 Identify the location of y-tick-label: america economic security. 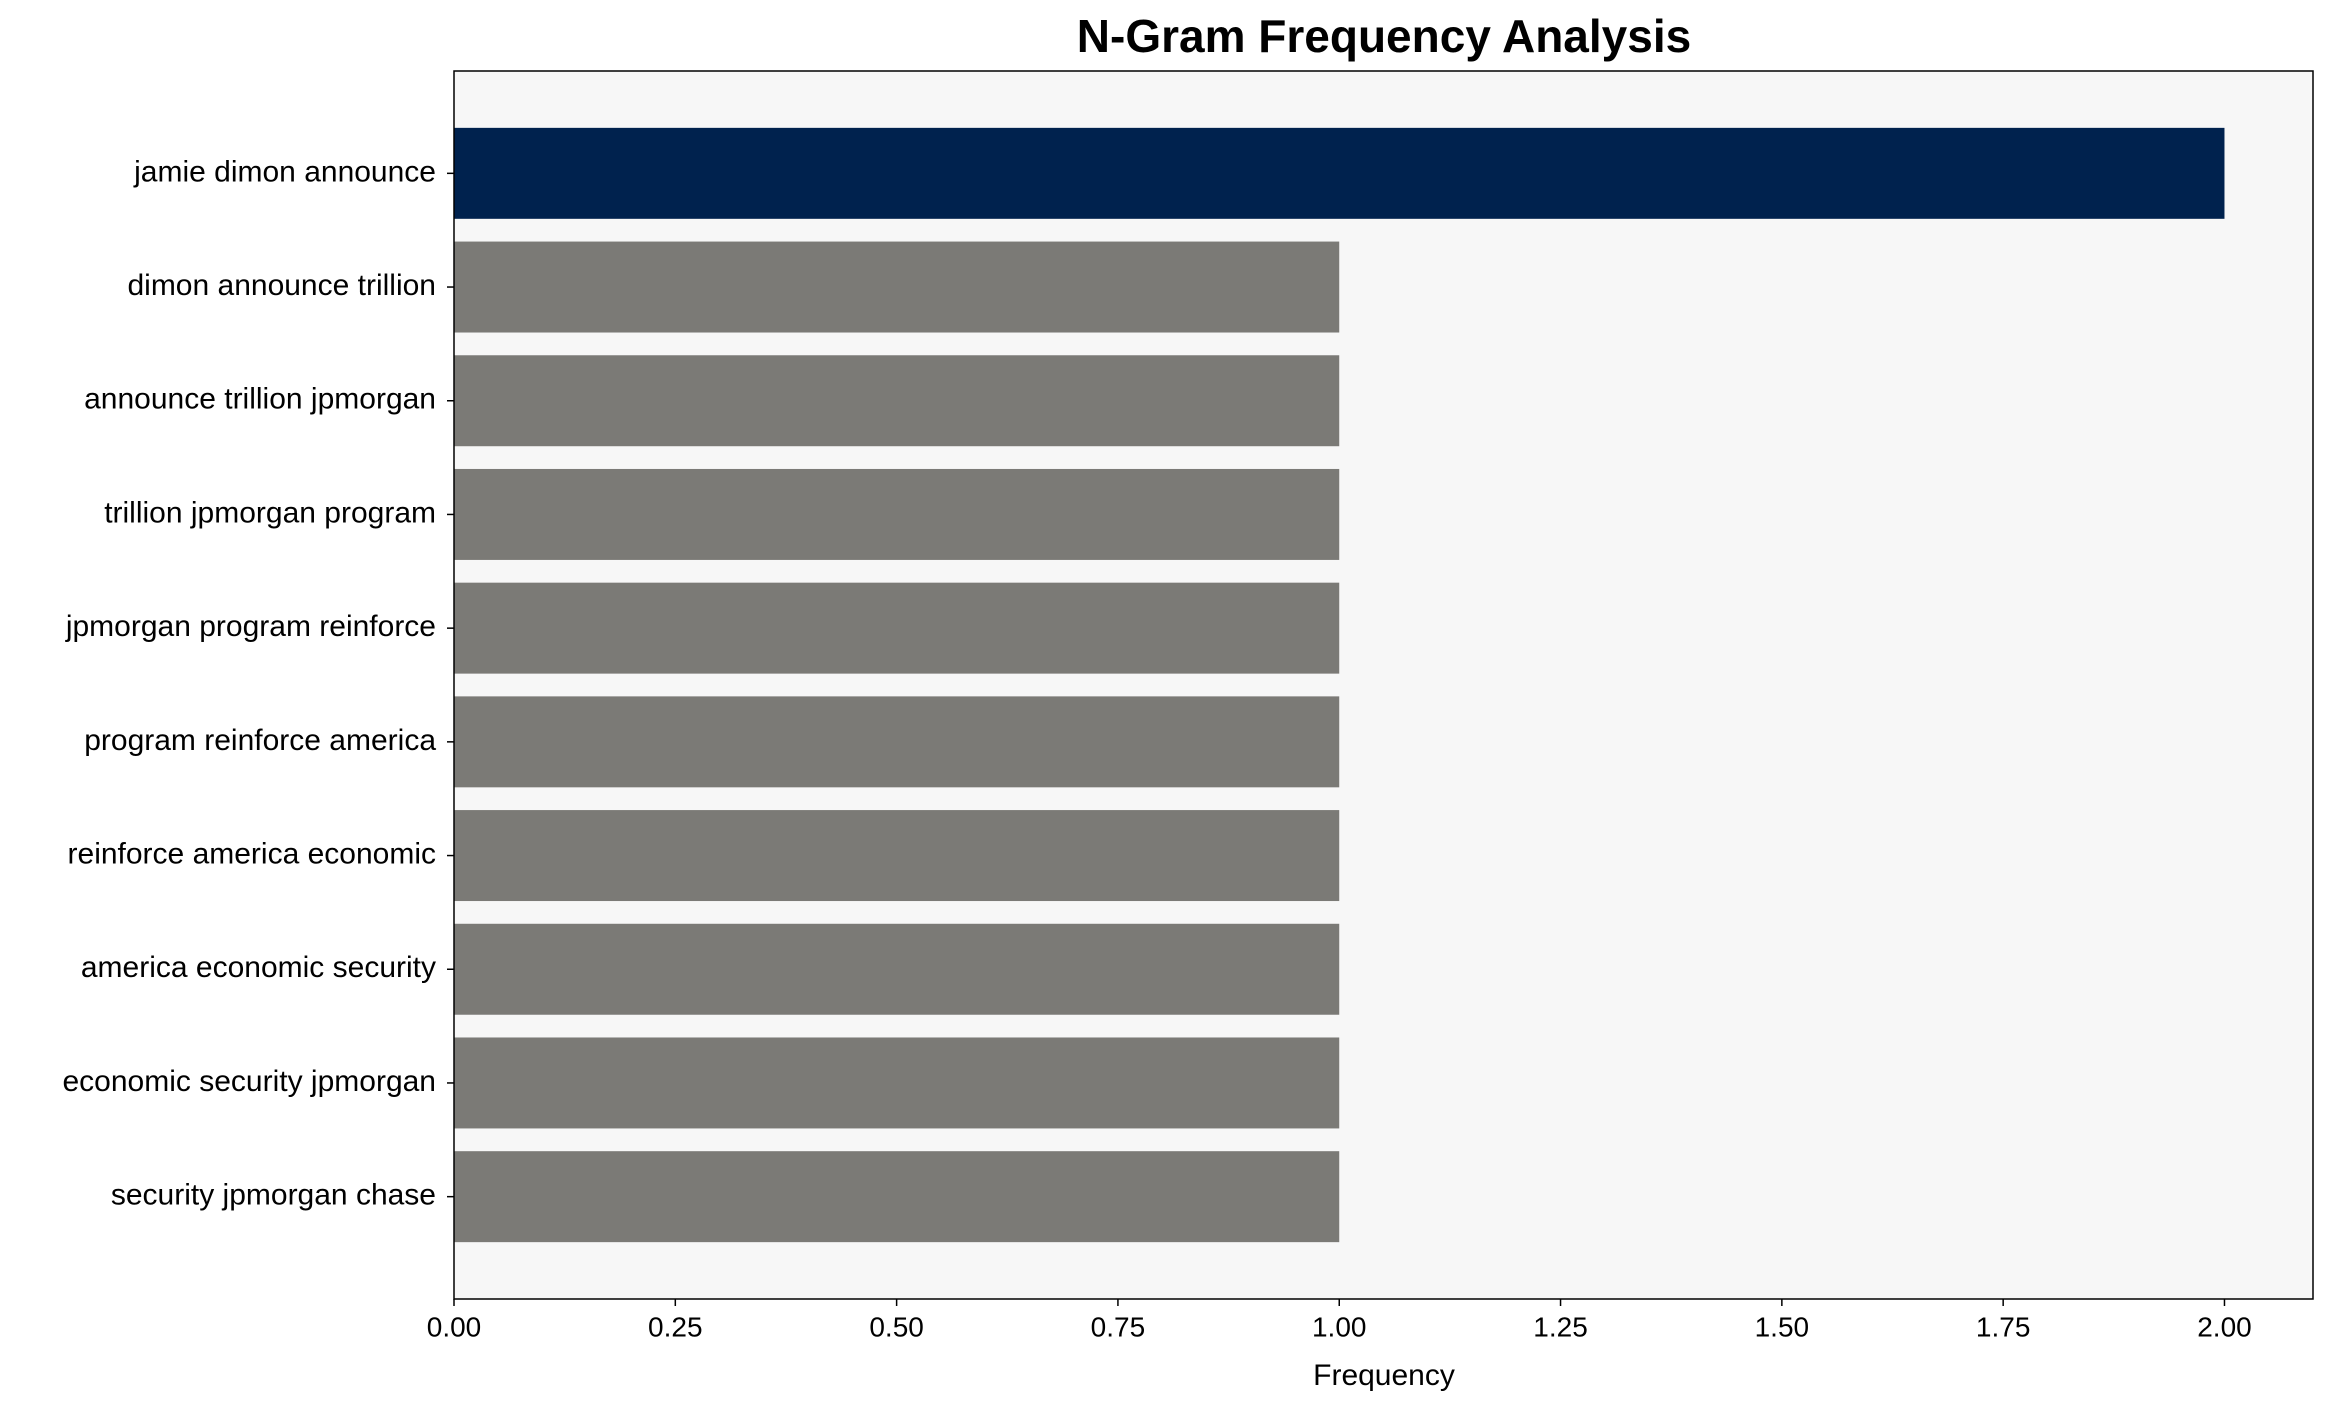
(258, 967).